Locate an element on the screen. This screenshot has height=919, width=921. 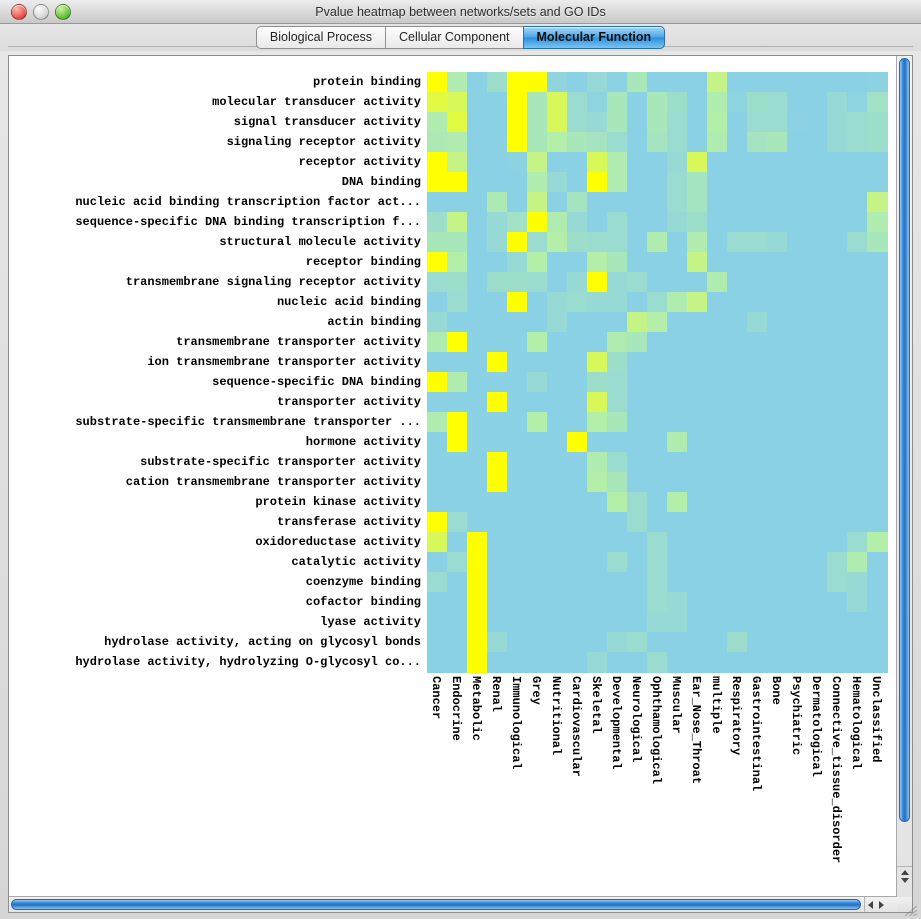
tab-biological-process: Biological Process is located at coordinates (320, 37).